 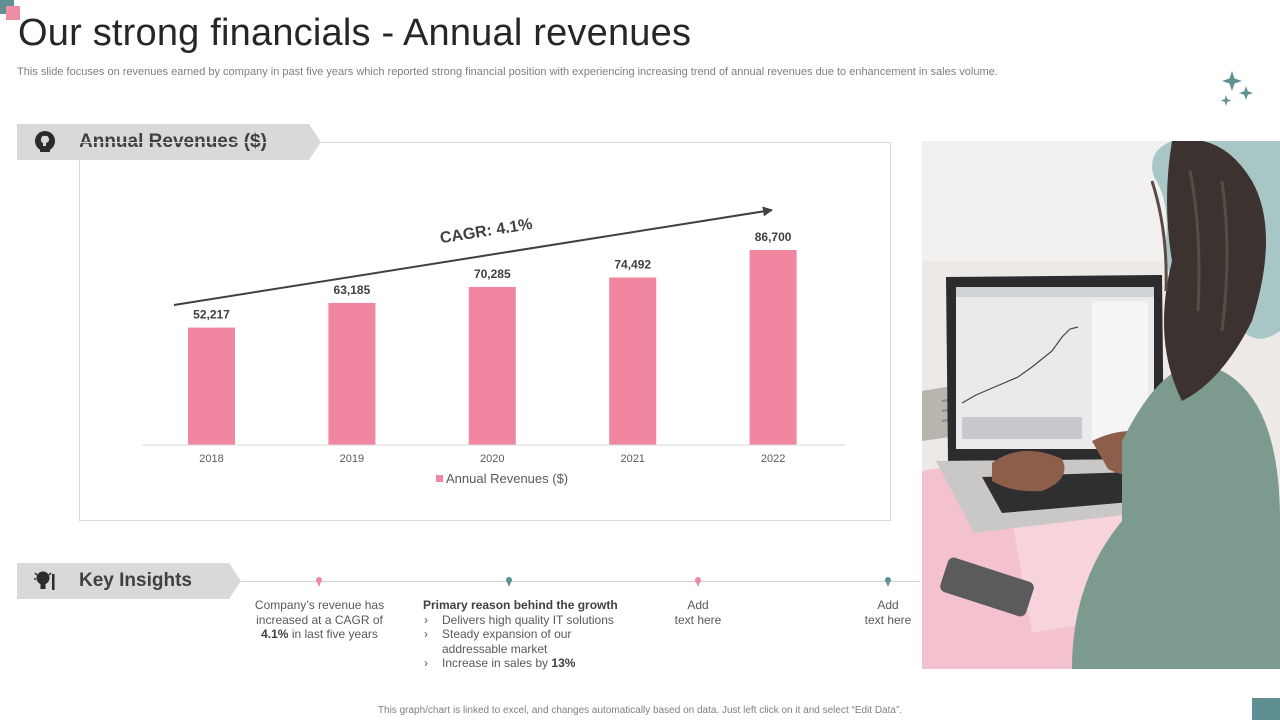 I want to click on chart-legend: Annual Revenues ($), so click(x=502, y=478).